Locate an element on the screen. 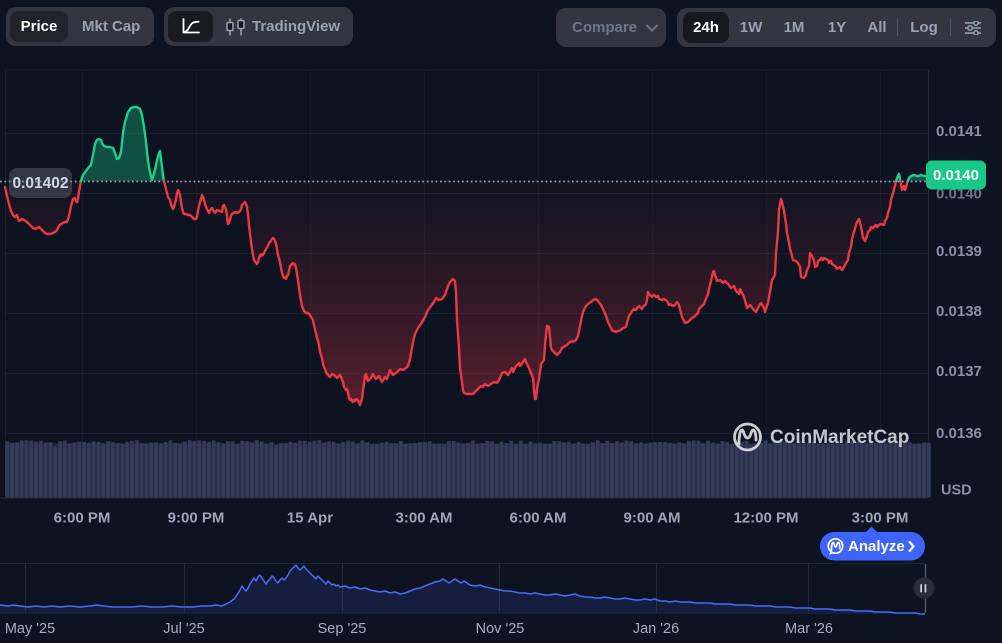 Image resolution: width=1002 pixels, height=643 pixels. svg-text: 0.0136 is located at coordinates (959, 433).